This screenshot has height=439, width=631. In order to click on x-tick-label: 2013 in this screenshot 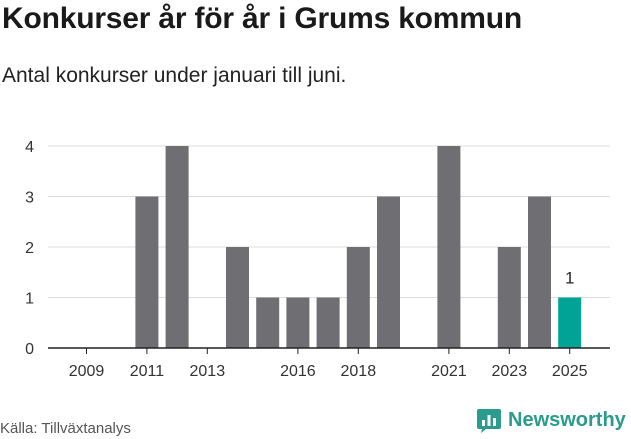, I will do `click(208, 371)`.